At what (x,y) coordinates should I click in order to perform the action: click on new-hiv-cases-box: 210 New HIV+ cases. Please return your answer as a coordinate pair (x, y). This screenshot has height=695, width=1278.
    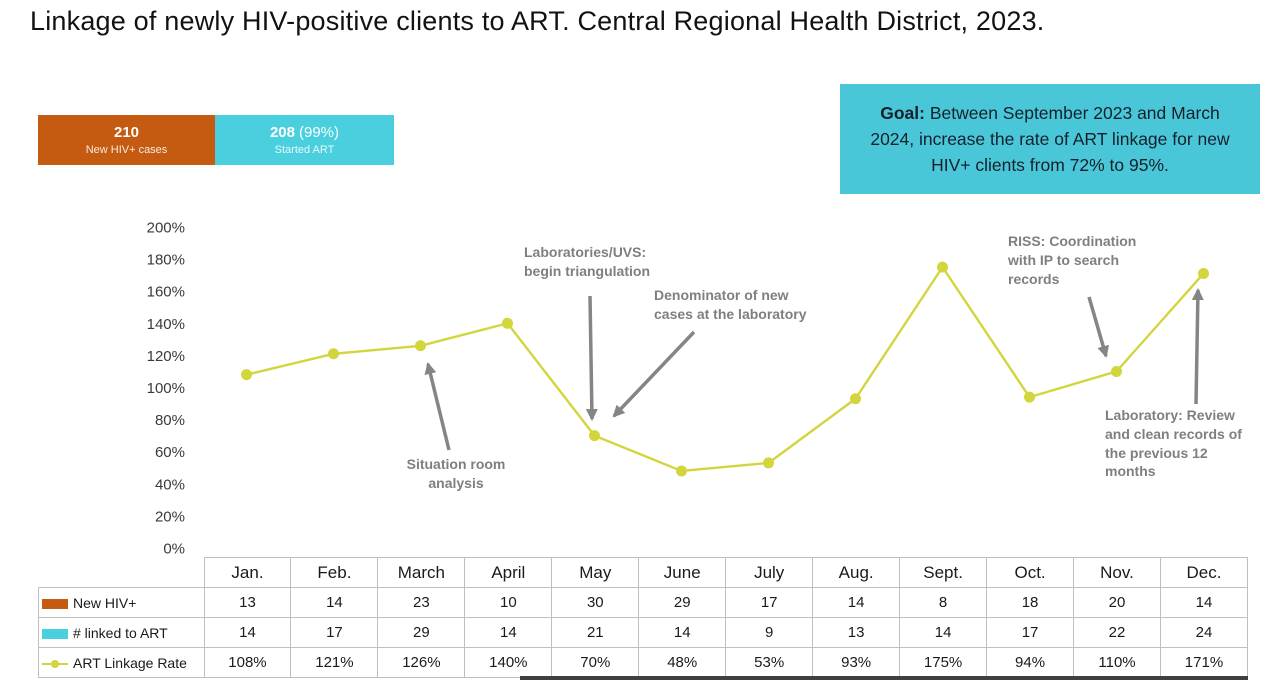
    Looking at the image, I should click on (126, 140).